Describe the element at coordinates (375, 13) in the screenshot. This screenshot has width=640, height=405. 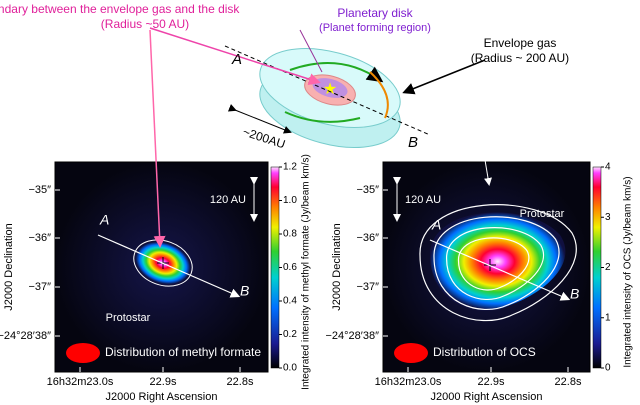
I see `disk-label: Planetary disk` at that location.